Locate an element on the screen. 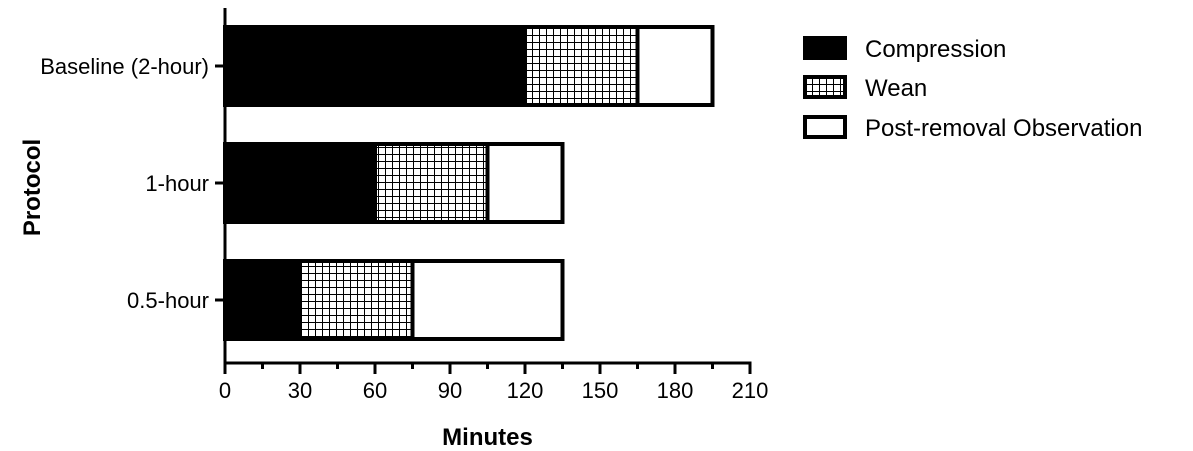  x-tick-label: 120 is located at coordinates (525, 390).